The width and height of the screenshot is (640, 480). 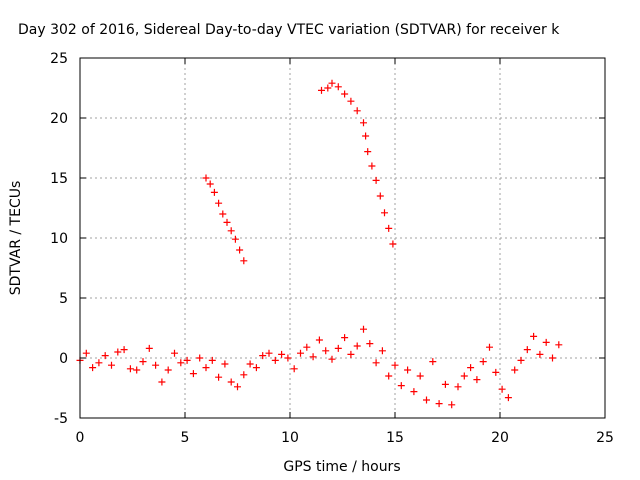 I want to click on y-tick-label: 0, so click(x=63, y=359).